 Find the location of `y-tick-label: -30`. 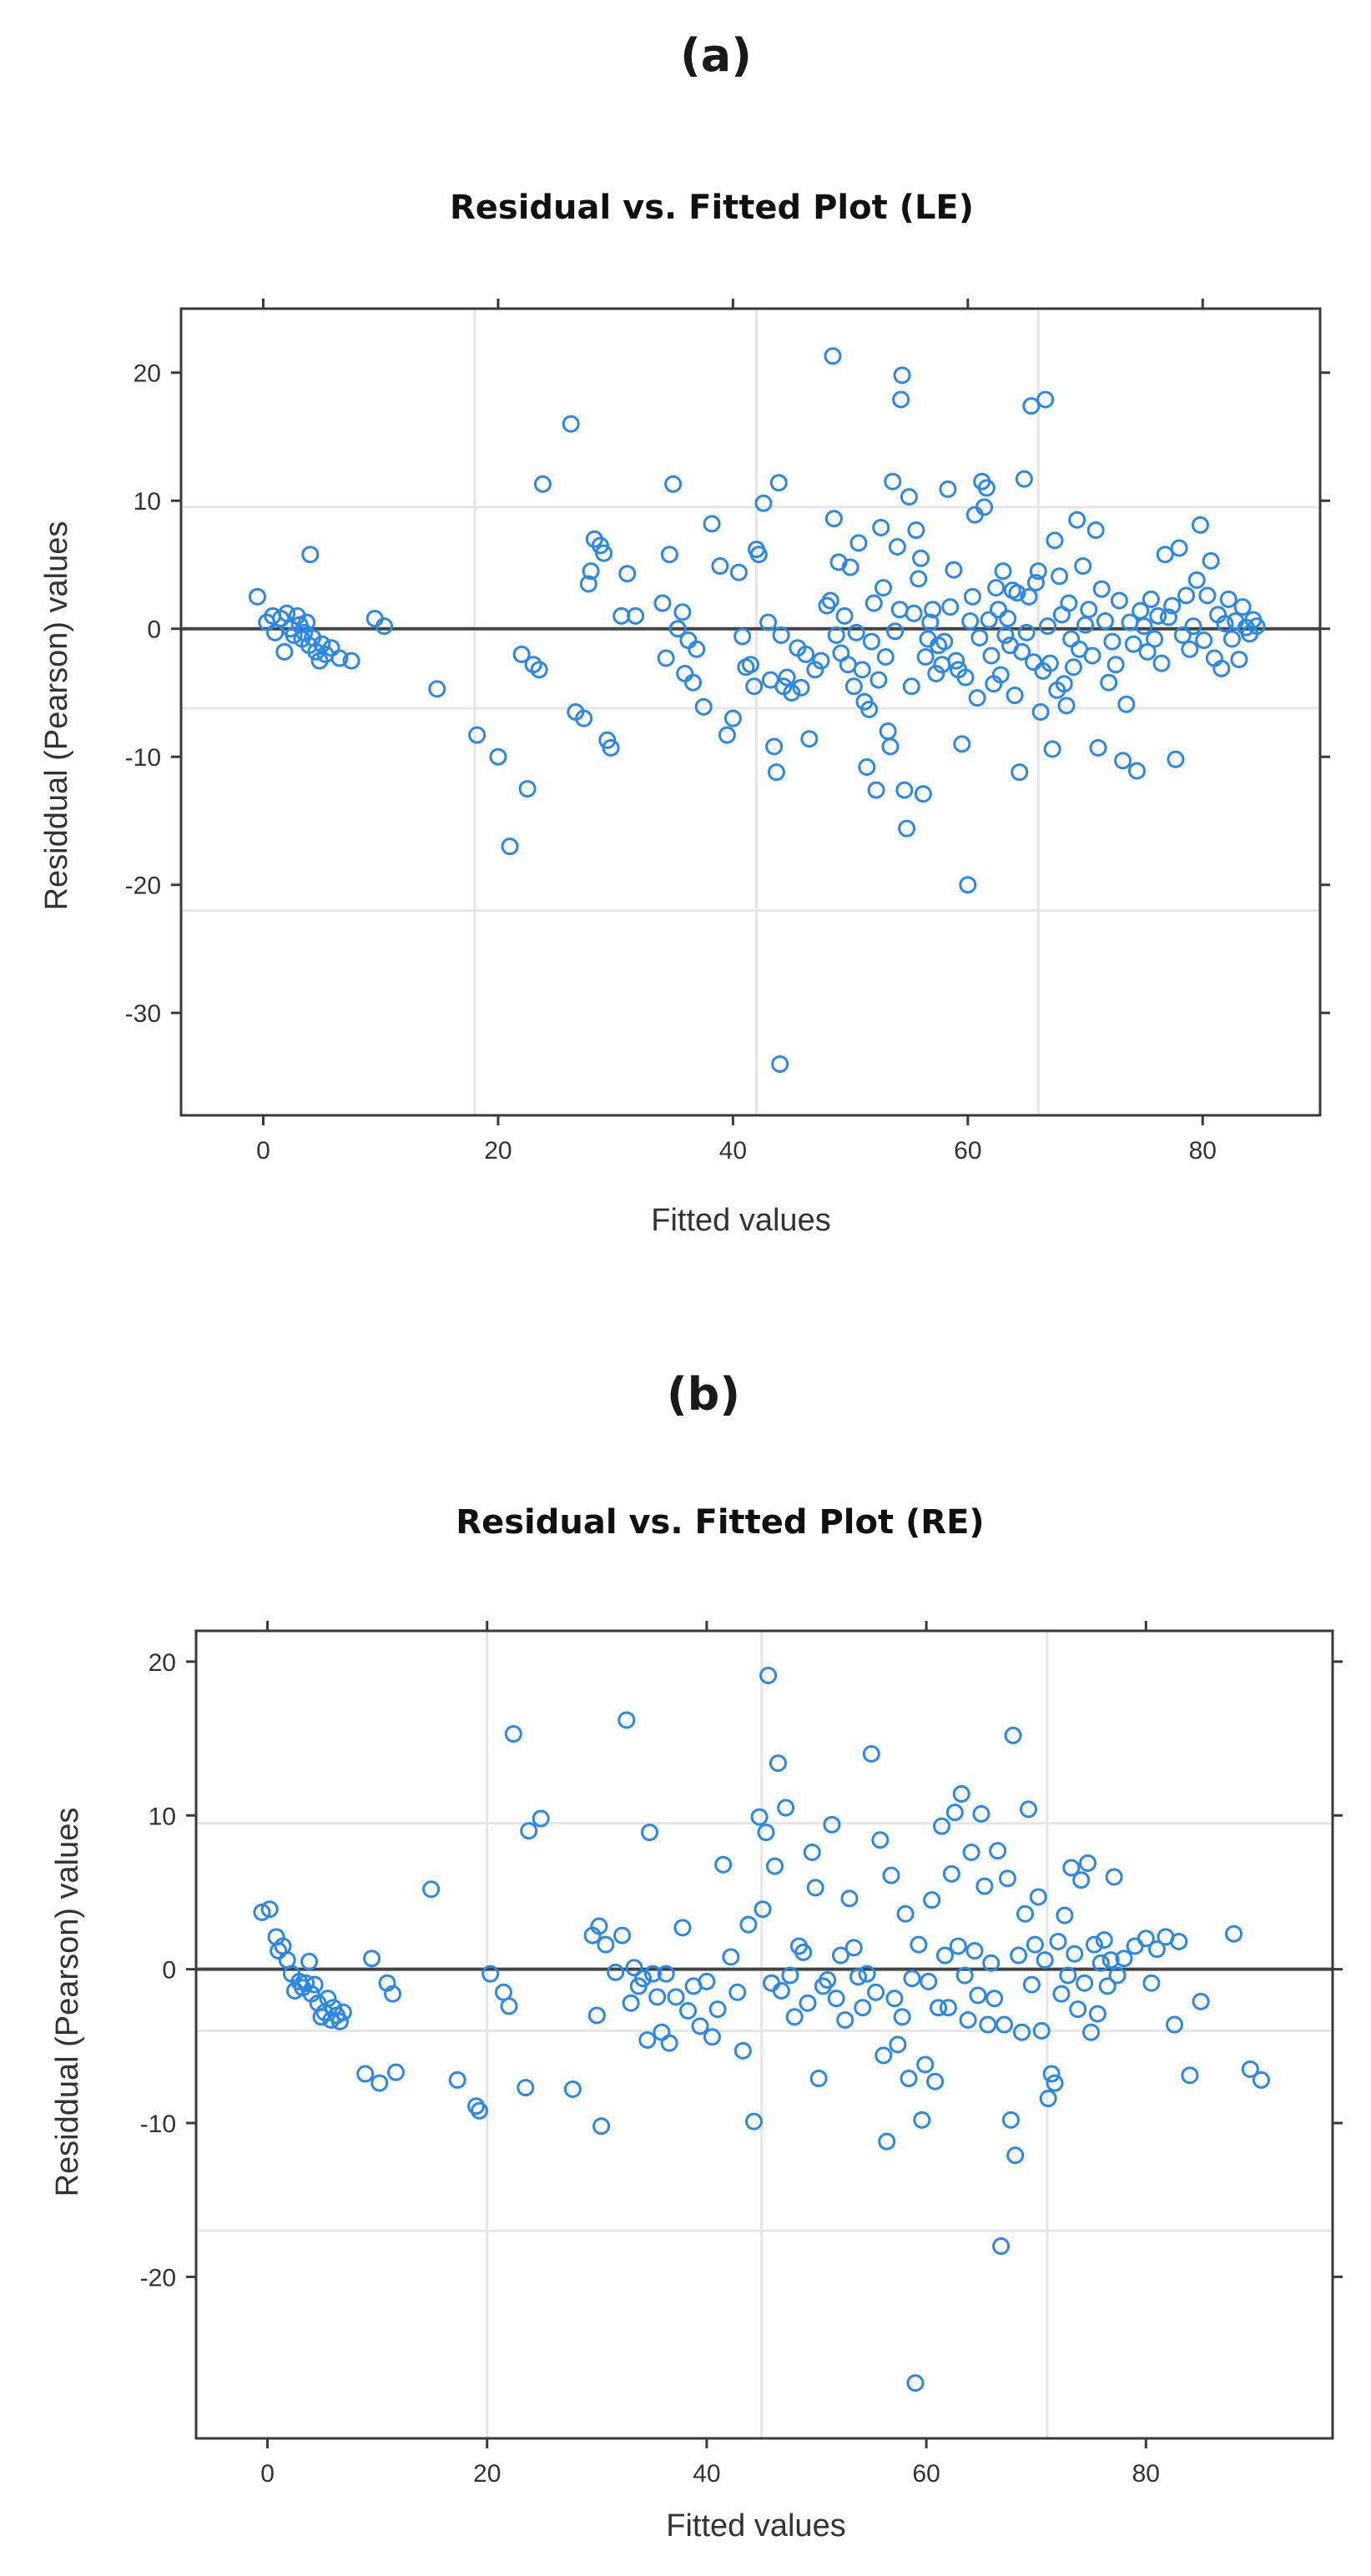

y-tick-label: -30 is located at coordinates (143, 1014).